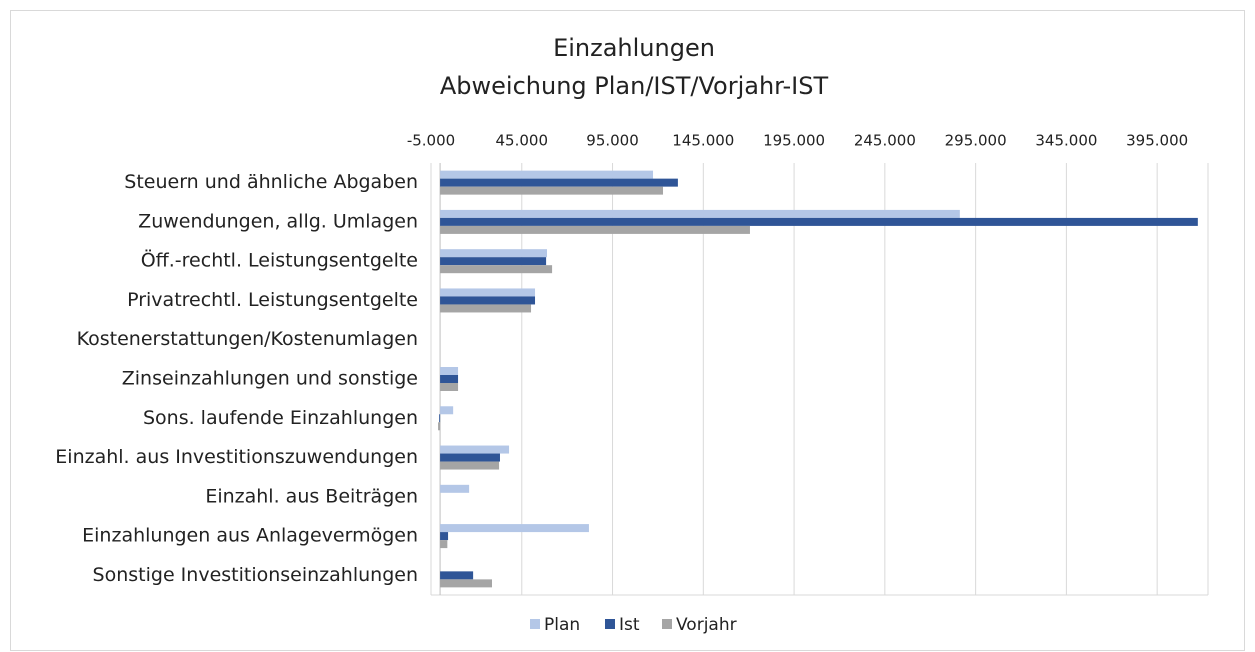 This screenshot has height=652, width=1255. Describe the element at coordinates (885, 141) in the screenshot. I see `x-tick-label: 245.000` at that location.